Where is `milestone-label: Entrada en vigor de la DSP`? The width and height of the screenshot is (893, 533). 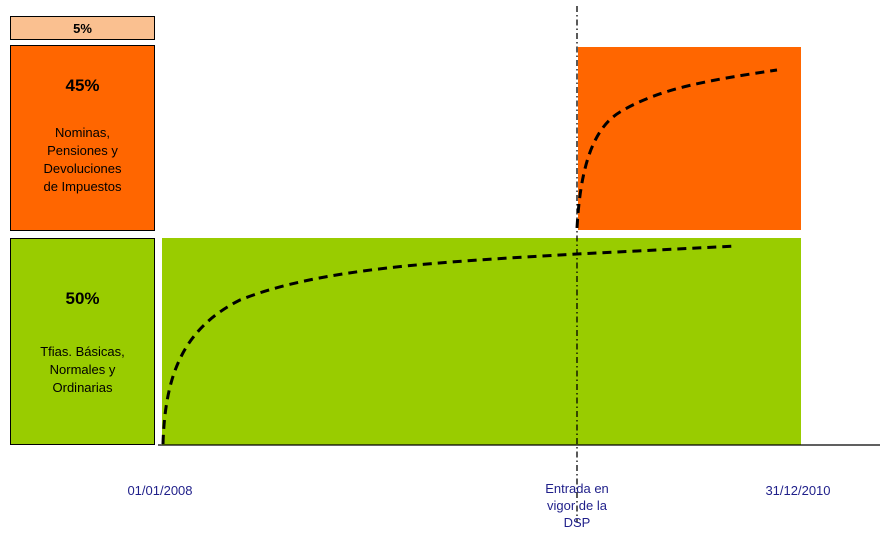 milestone-label: Entrada en vigor de la DSP is located at coordinates (577, 505).